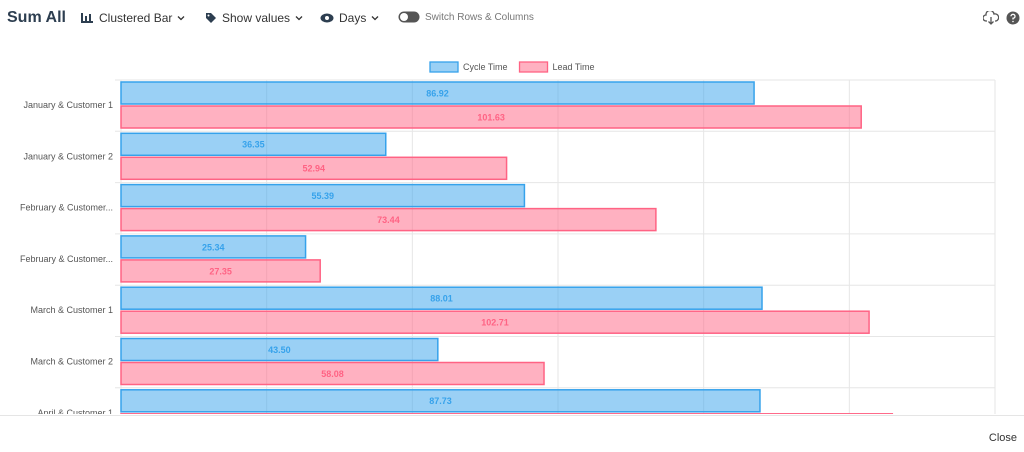 The image size is (1024, 452). Describe the element at coordinates (314, 169) in the screenshot. I see `value-label: 52.94` at that location.